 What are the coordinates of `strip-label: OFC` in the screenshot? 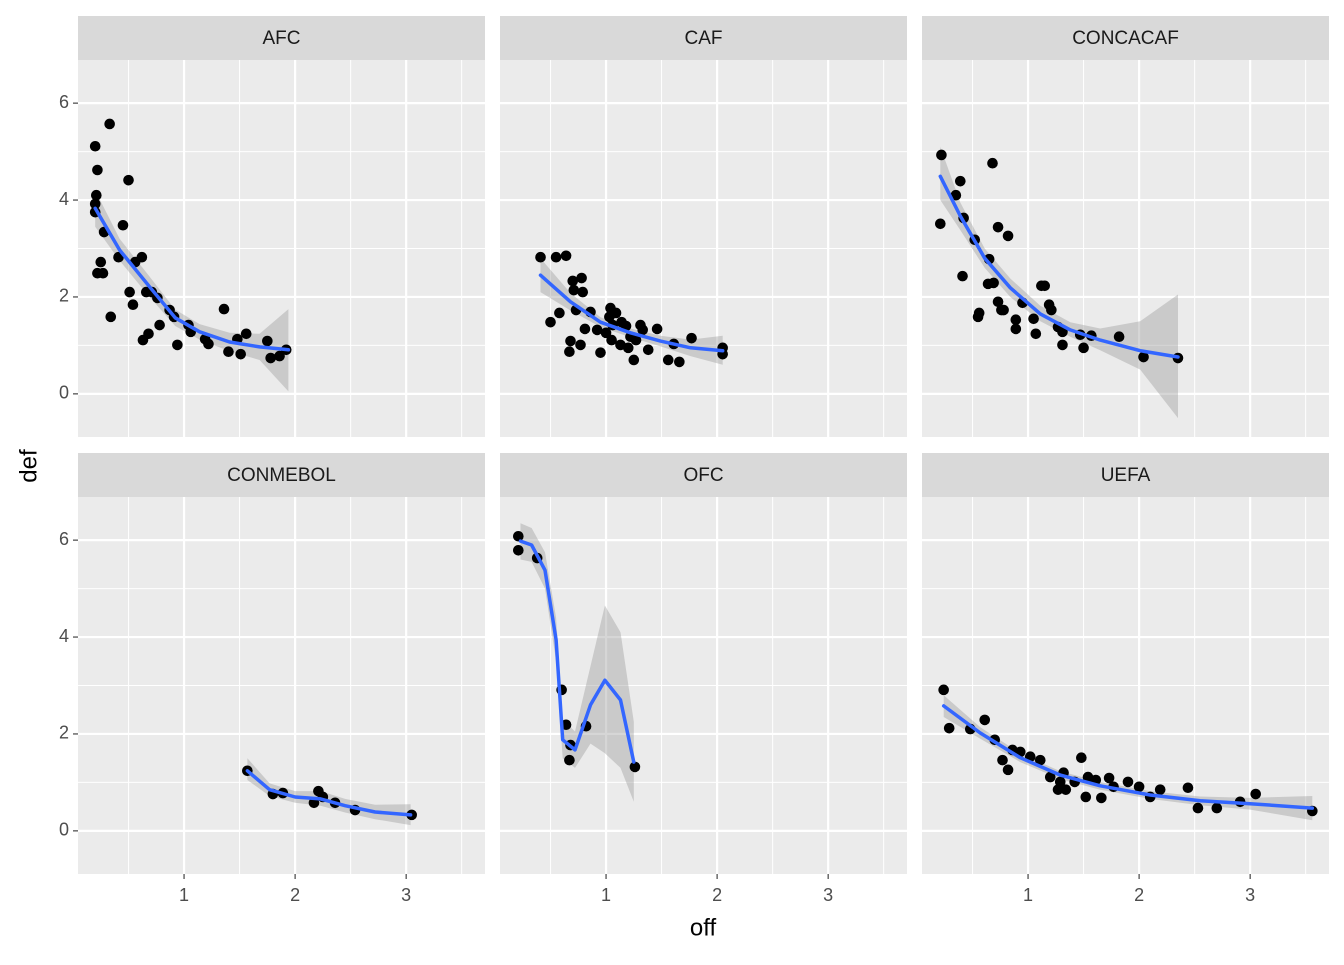 It's located at (703, 475).